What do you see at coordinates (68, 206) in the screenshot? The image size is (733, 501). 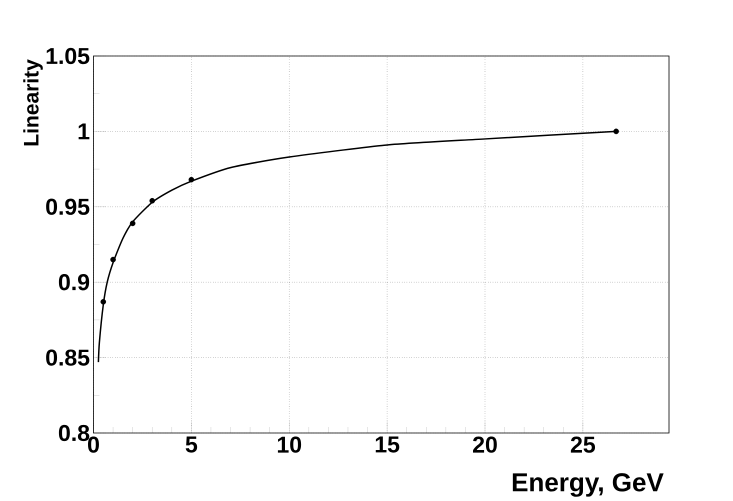 I see `y-tick-label: 0.95` at bounding box center [68, 206].